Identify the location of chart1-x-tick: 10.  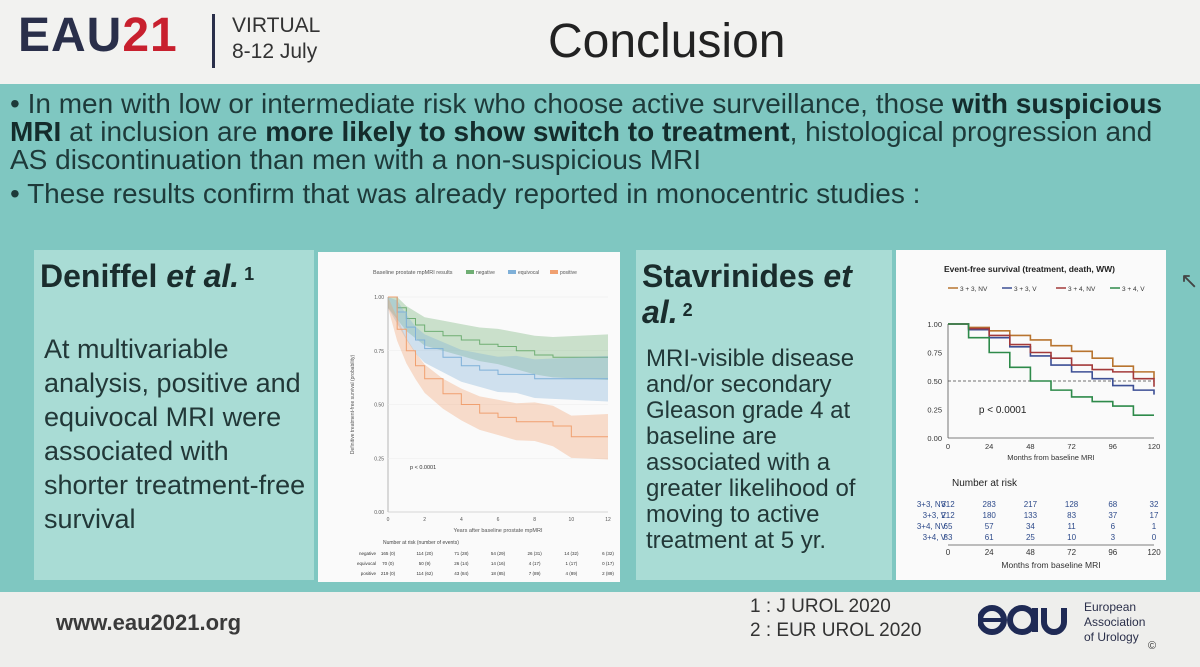
(572, 520).